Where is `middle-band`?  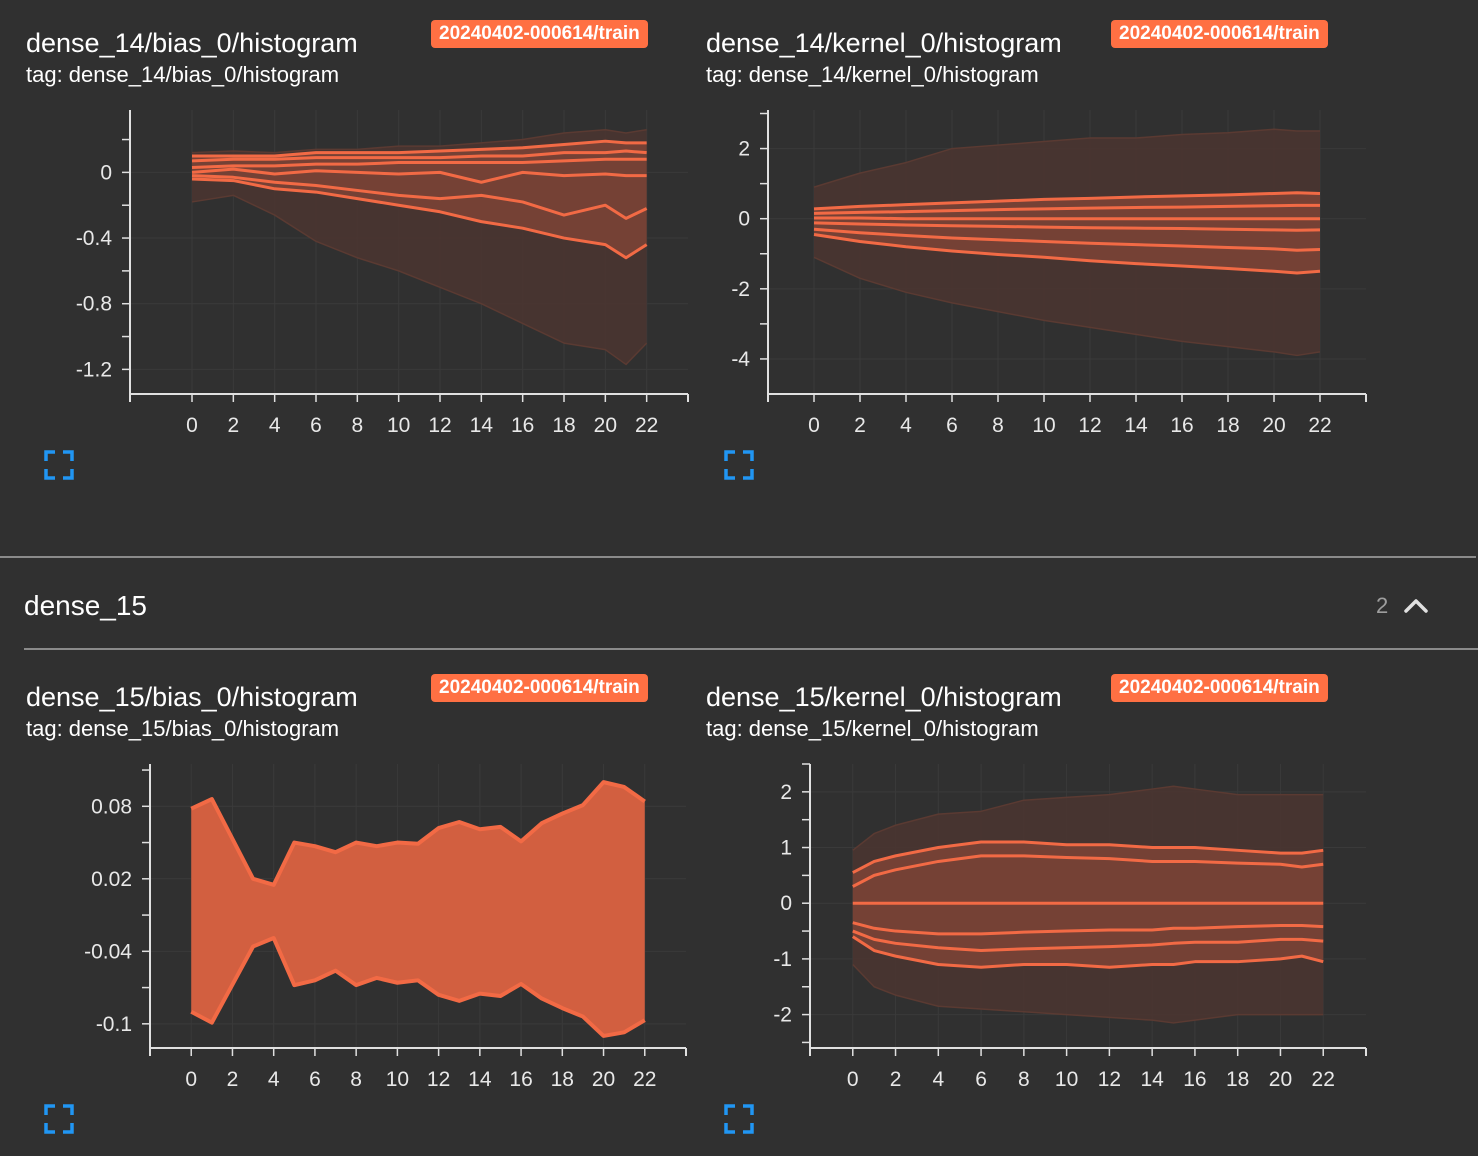
middle-band is located at coordinates (1067, 233).